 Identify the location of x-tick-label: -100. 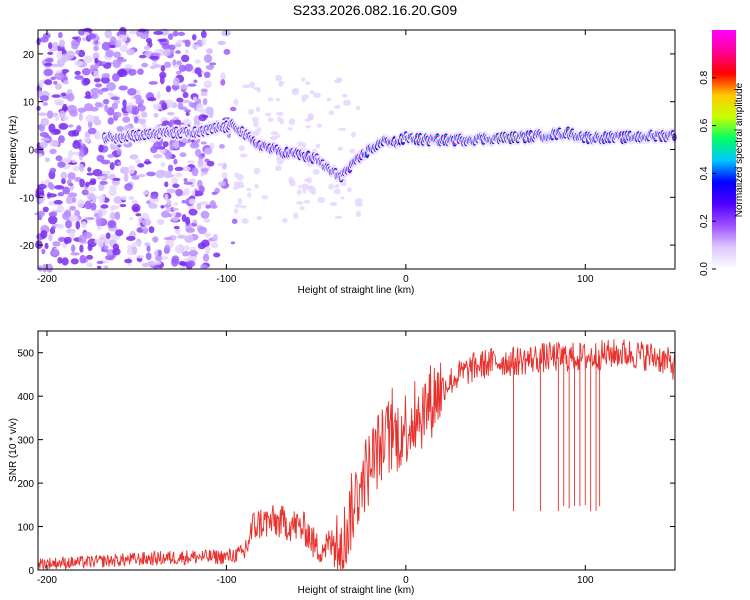
(226, 580).